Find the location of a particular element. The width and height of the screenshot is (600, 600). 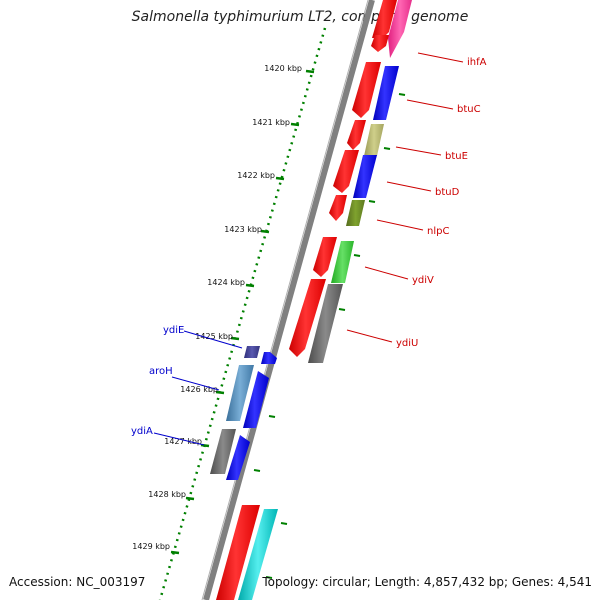

ruler-tick-label: 1420 kbp is located at coordinates (283, 68).